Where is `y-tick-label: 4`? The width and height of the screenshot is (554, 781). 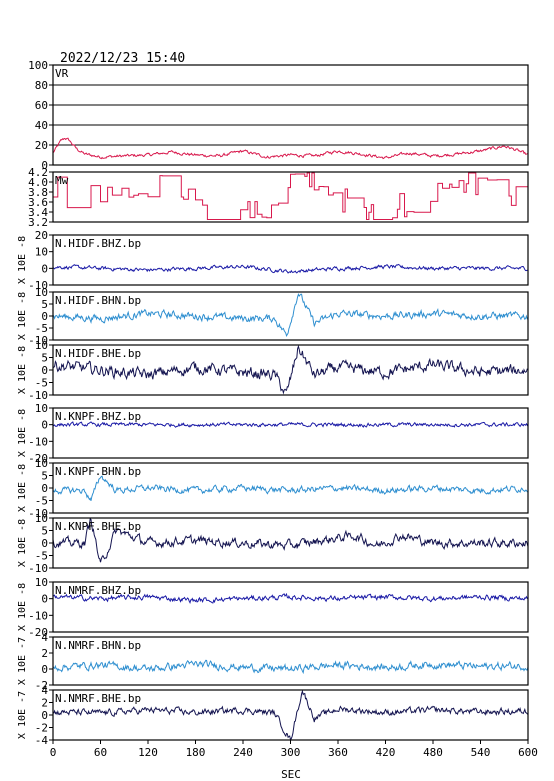
y-tick-label: 4 is located at coordinates (44, 690).